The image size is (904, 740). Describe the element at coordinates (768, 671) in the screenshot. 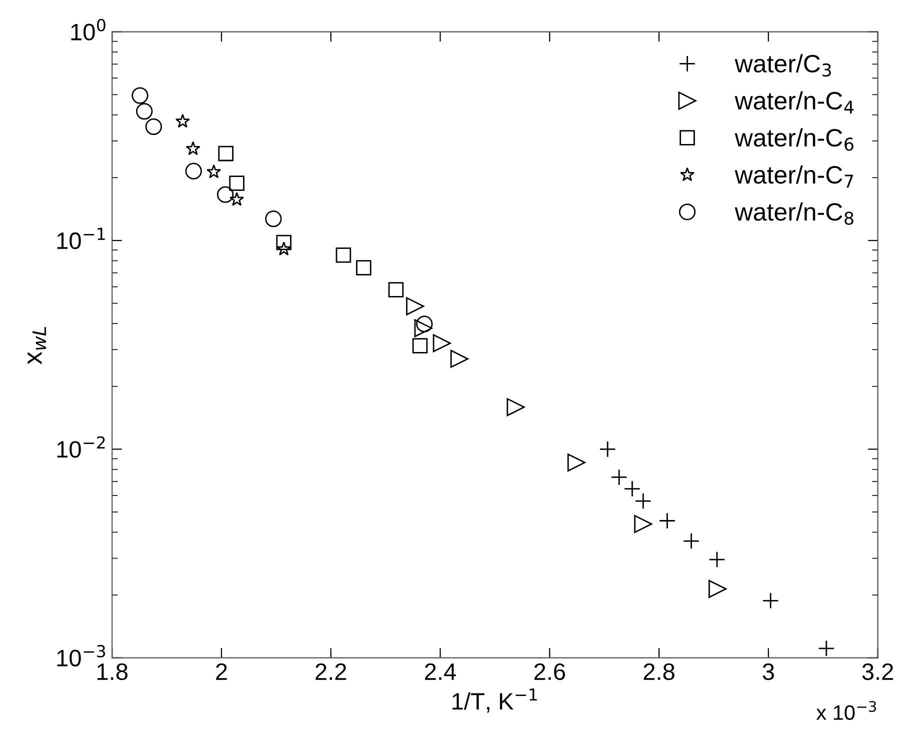

I see `x-tick-label: 3` at that location.